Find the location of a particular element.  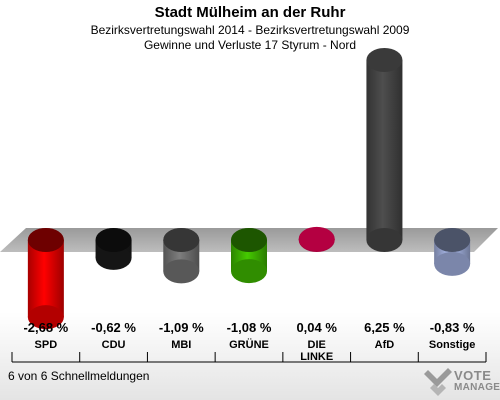

logo-text-vote: VOTE is located at coordinates (473, 375).